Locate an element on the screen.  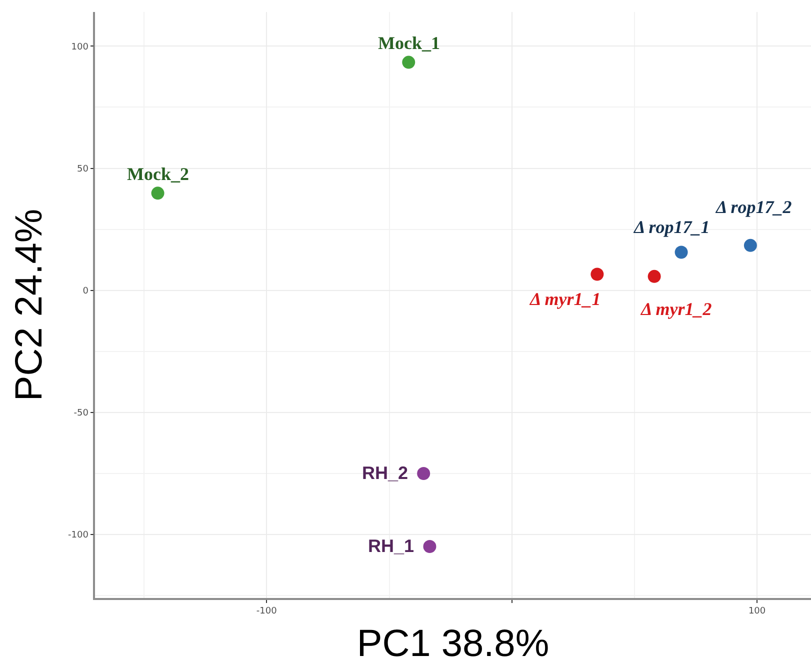
annotation: Δ rop17_2 is located at coordinates (753, 207).